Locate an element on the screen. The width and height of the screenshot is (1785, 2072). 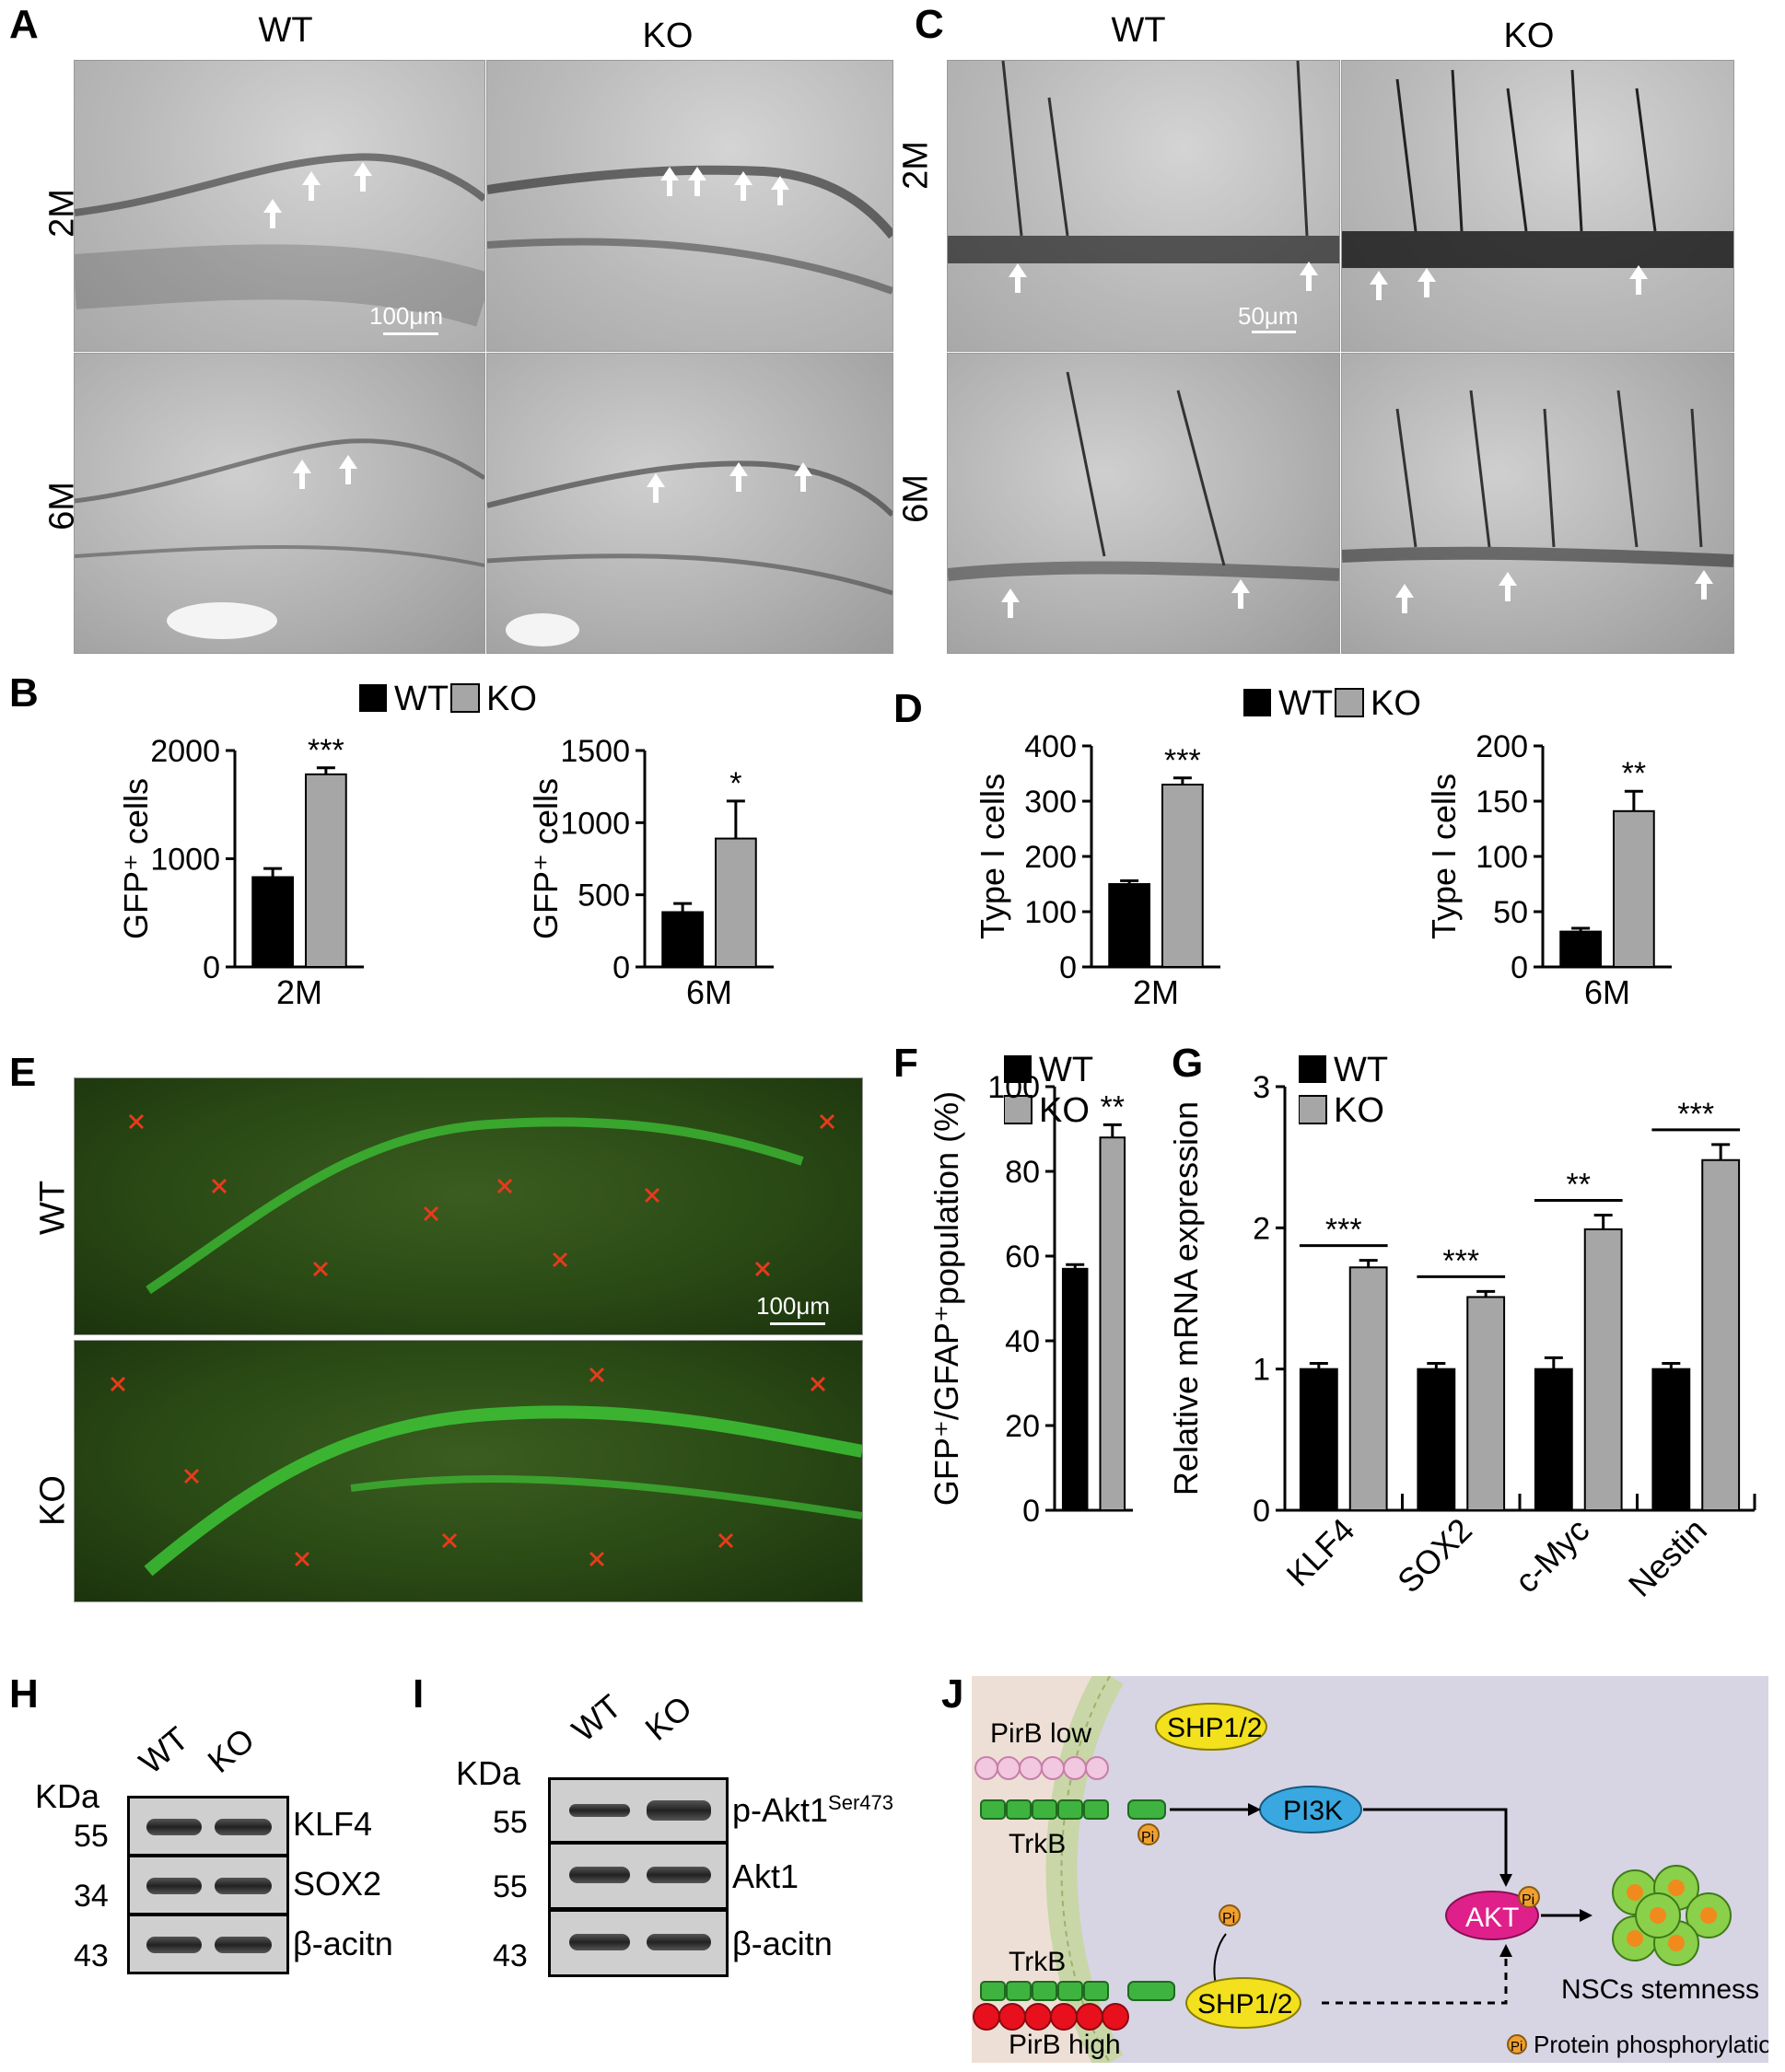
pi-label-1: Pi is located at coordinates (1147, 1837).